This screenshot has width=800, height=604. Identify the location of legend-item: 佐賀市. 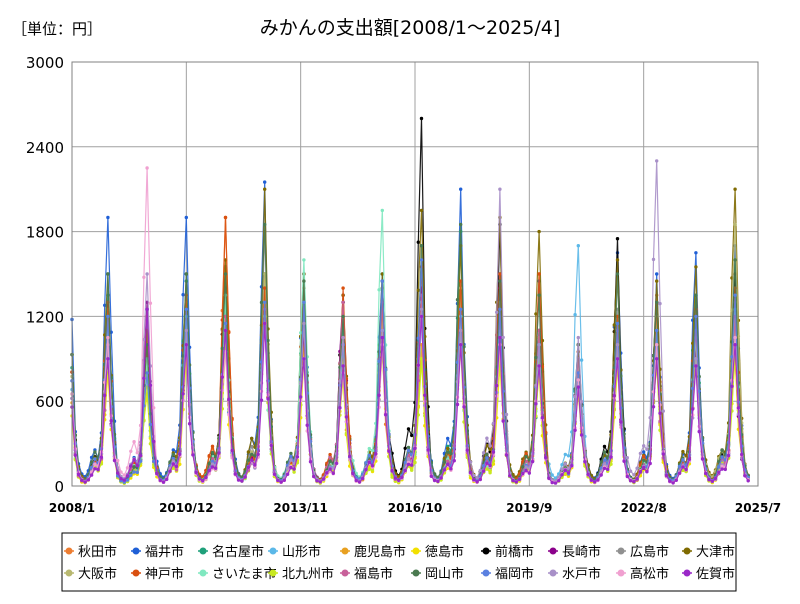
(708, 574).